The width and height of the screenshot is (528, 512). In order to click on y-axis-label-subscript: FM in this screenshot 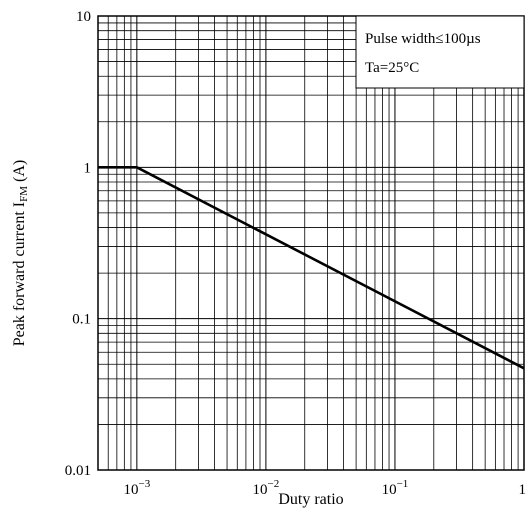, I will do `click(24, 194)`.